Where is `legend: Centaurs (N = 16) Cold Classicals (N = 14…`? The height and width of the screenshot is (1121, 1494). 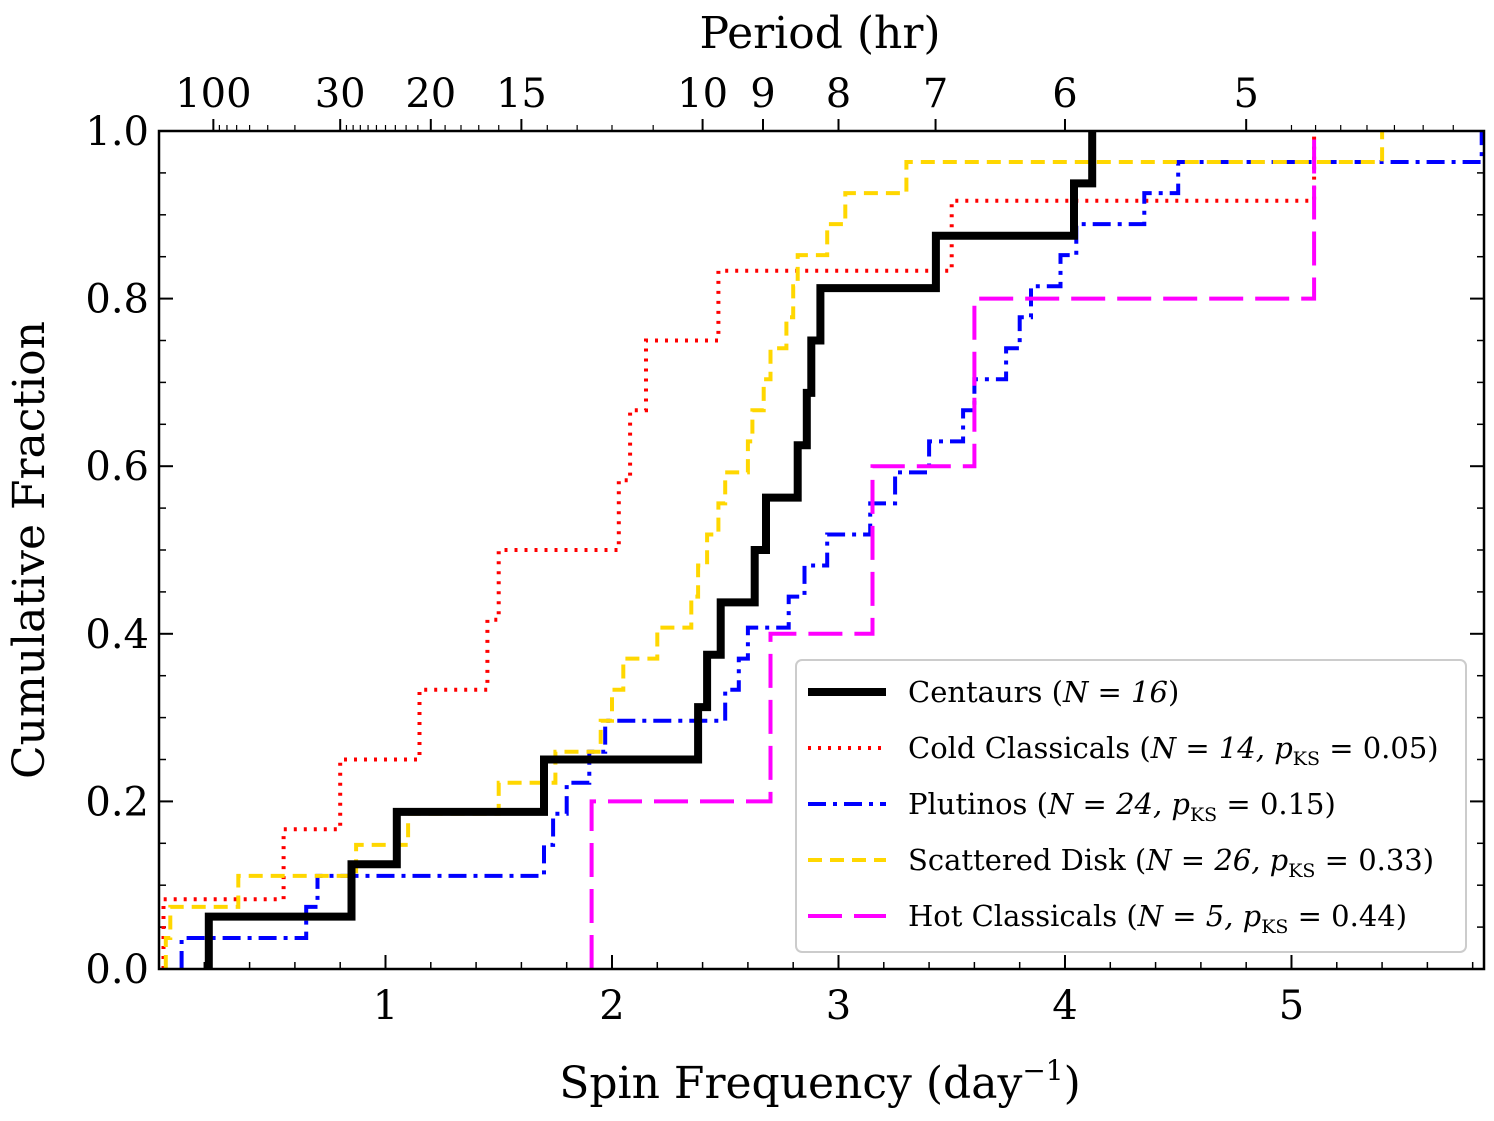
legend: Centaurs (N = 16) Cold Classicals (N = 14… is located at coordinates (1131, 806).